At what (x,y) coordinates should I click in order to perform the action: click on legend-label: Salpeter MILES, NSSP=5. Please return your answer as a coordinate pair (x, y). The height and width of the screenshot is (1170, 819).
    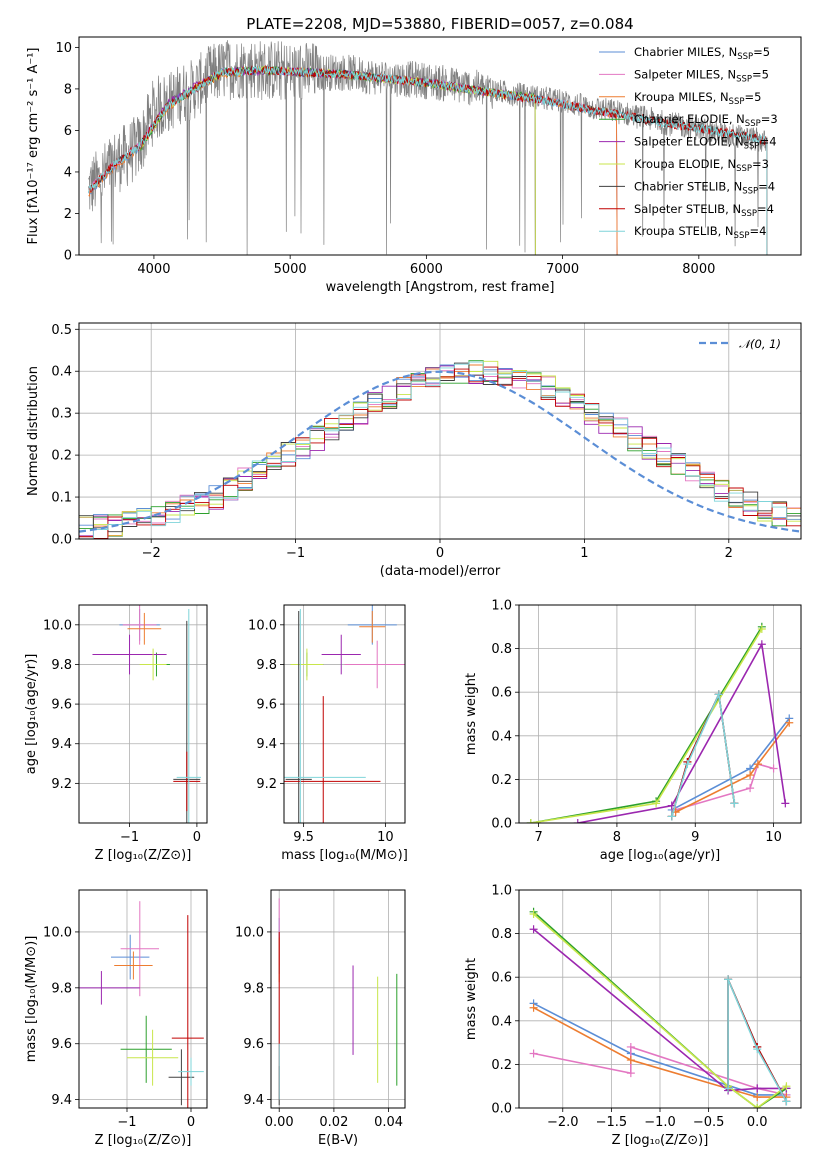
    Looking at the image, I should click on (701, 75).